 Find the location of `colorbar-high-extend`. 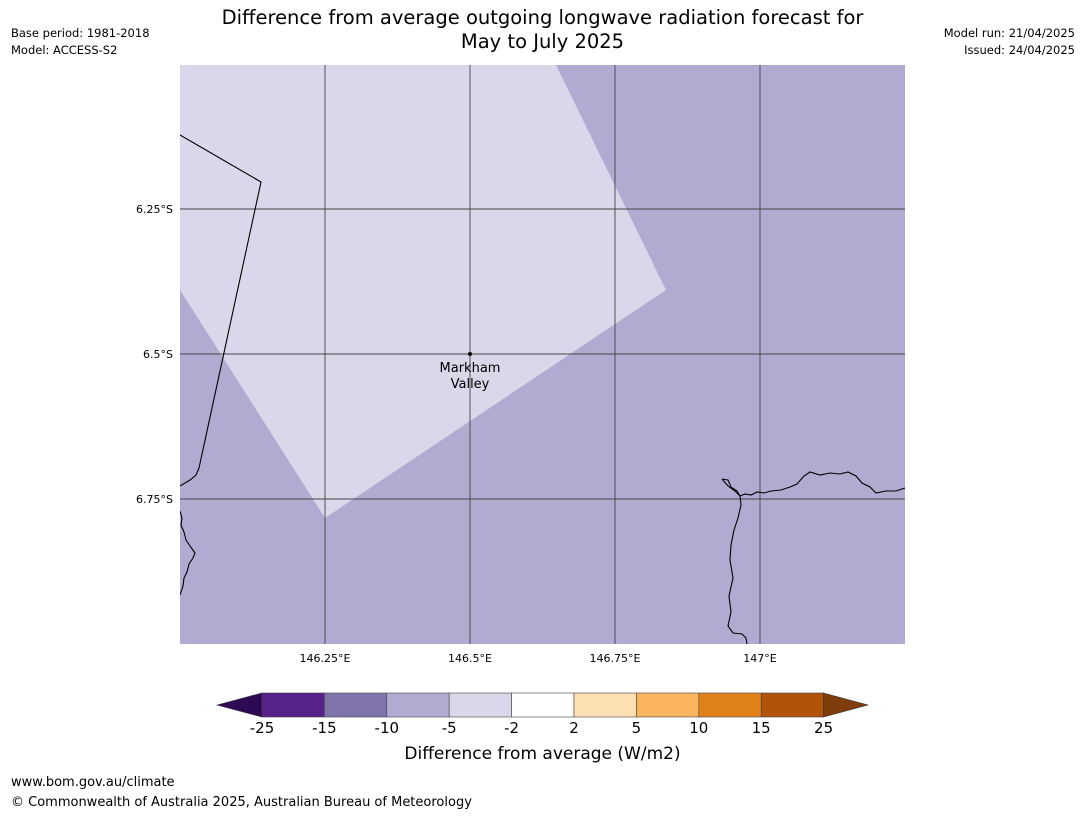

colorbar-high-extend is located at coordinates (846, 705).